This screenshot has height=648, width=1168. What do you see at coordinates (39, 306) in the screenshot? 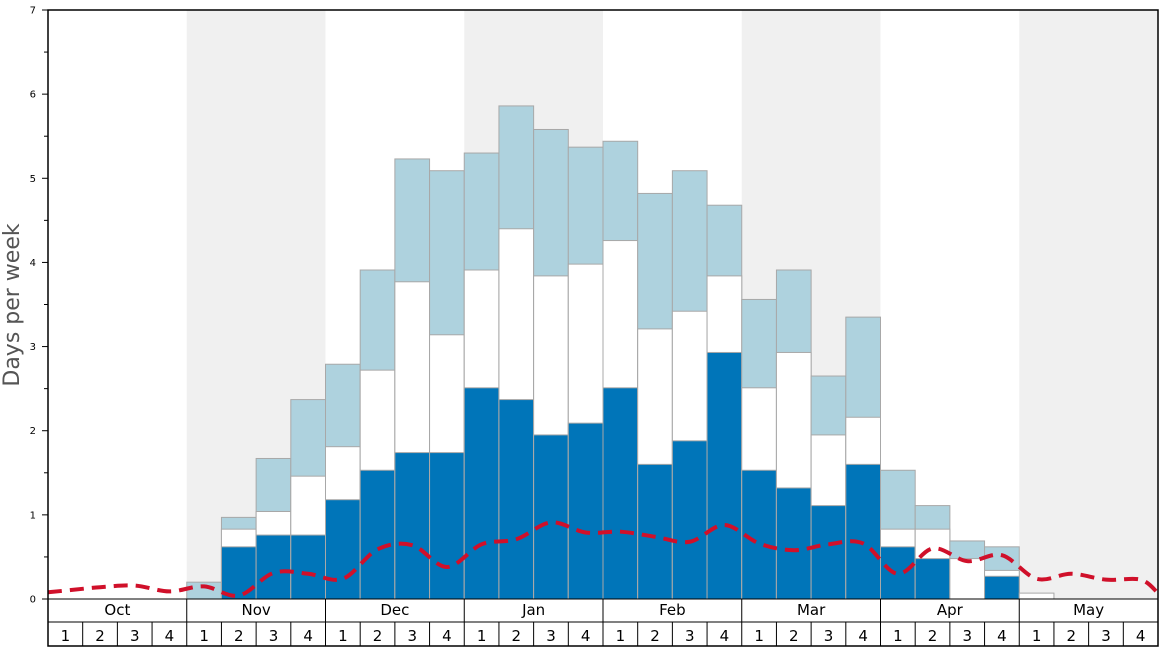
I see `y-axis: 0 1 2 3 4 5 6 7` at bounding box center [39, 306].